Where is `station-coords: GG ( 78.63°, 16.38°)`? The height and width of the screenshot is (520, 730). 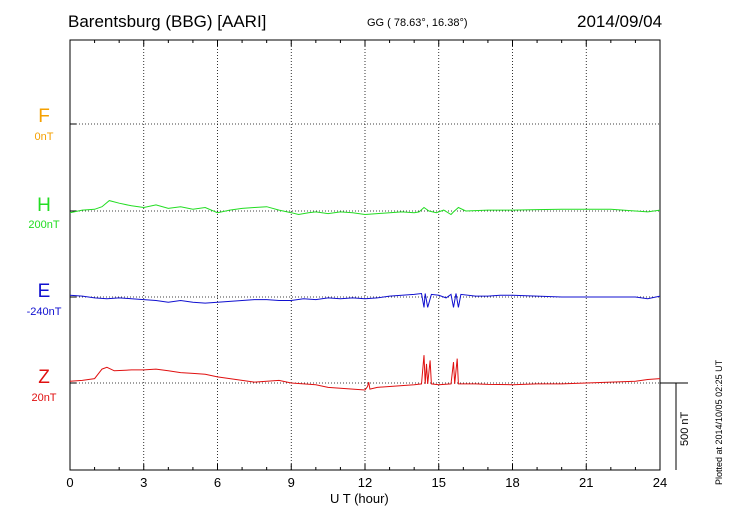
station-coords: GG ( 78.63°, 16.38°) is located at coordinates (417, 23).